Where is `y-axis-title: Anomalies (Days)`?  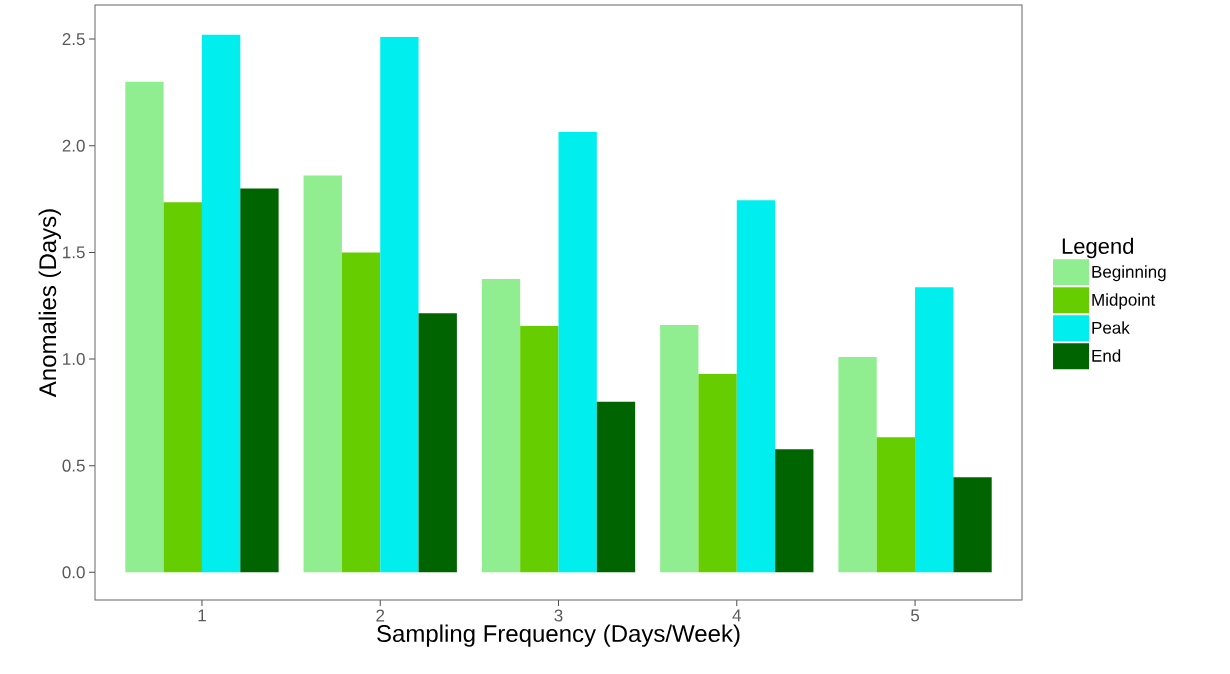 y-axis-title: Anomalies (Days) is located at coordinates (49, 303).